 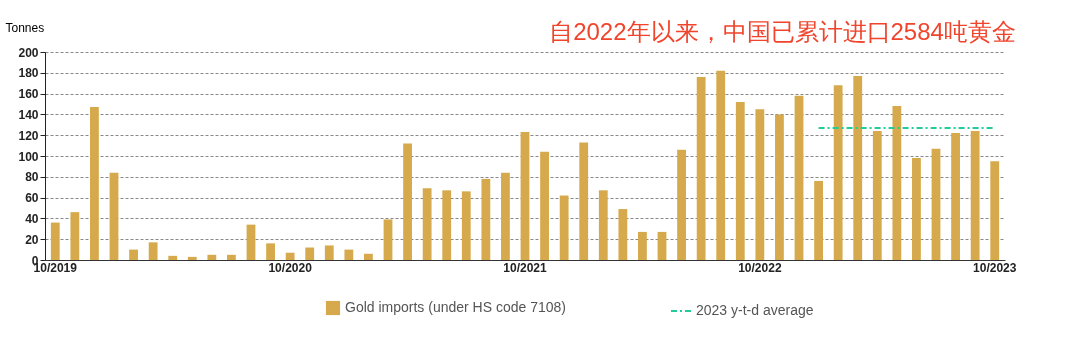 What do you see at coordinates (782, 31) in the screenshot?
I see `chart-title: 自2022年以来，中国已累计进口2584吨黄金` at bounding box center [782, 31].